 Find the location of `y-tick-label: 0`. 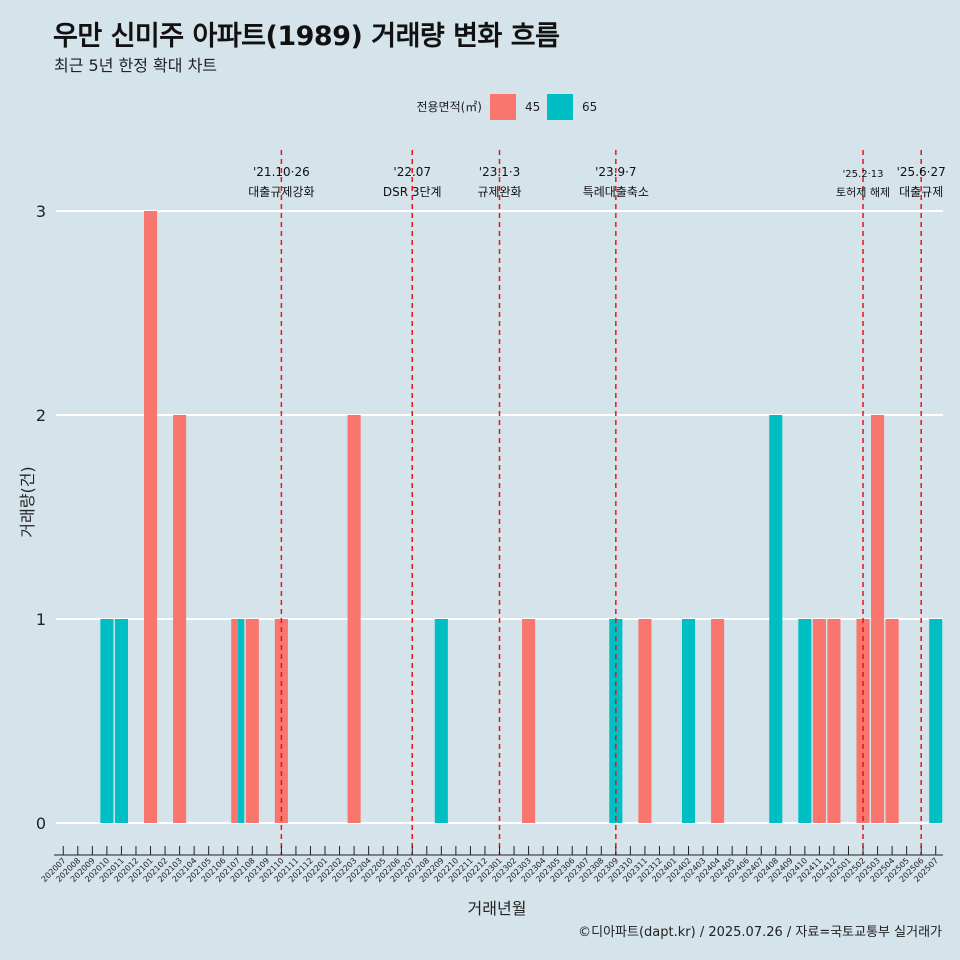

y-tick-label: 0 is located at coordinates (41, 823).